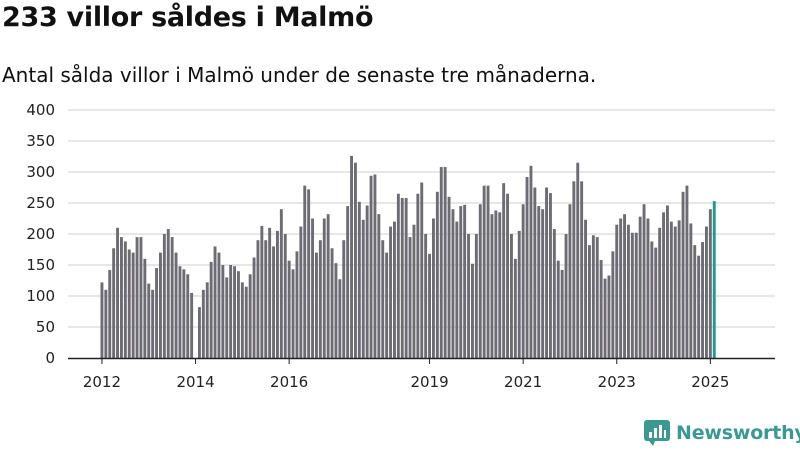  What do you see at coordinates (730, 2) in the screenshot?
I see `annotations: 233` at bounding box center [730, 2].